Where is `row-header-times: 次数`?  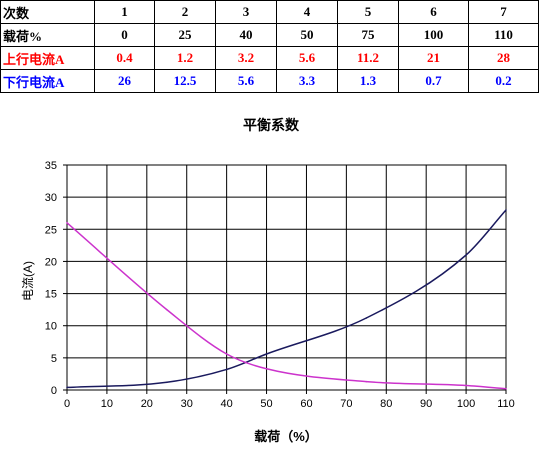
row-header-times: 次数 is located at coordinates (47, 12).